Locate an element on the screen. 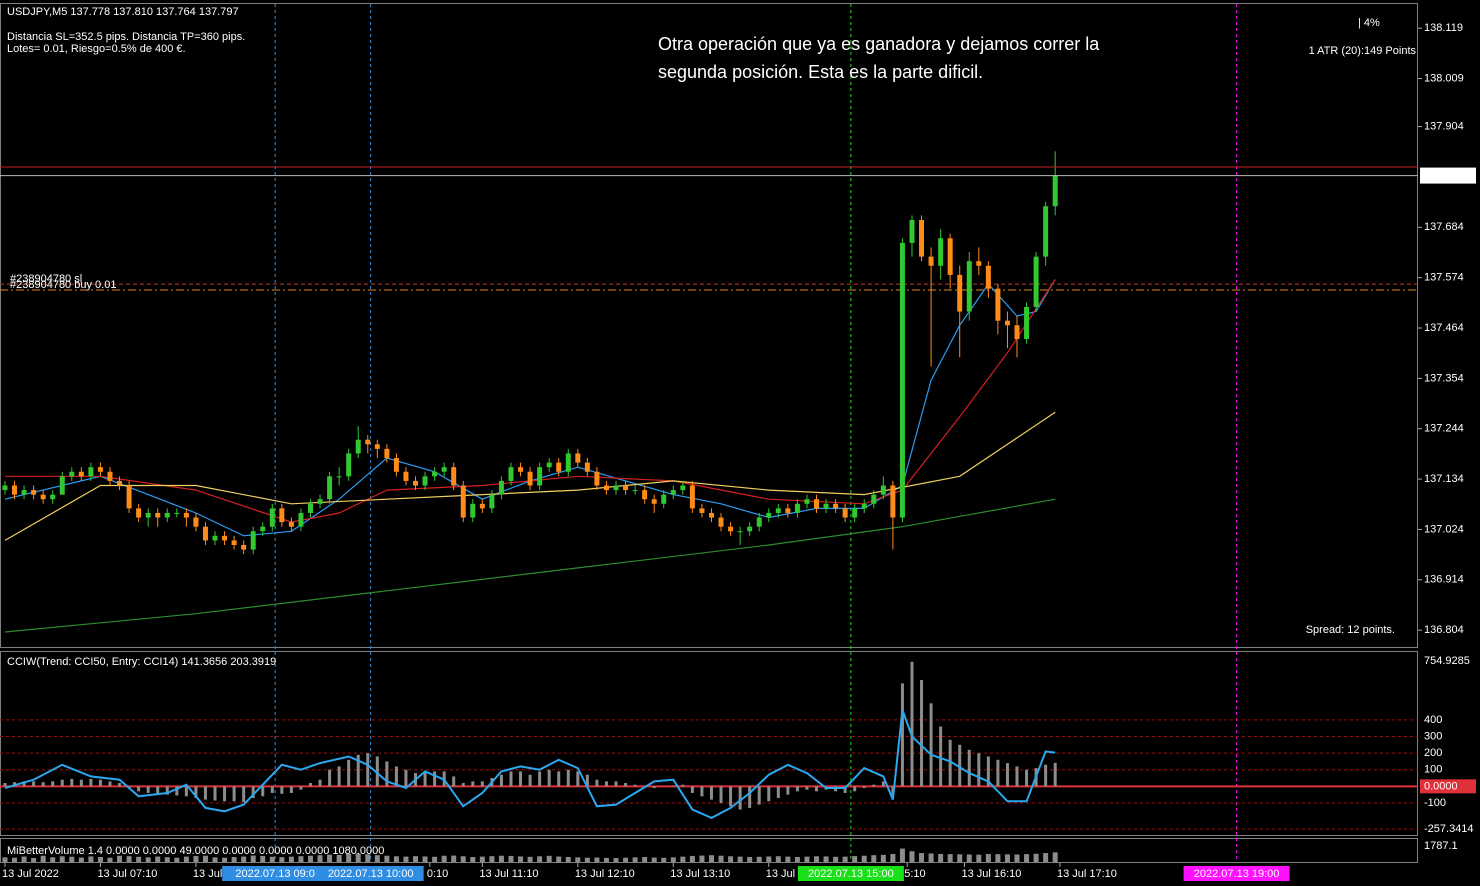  cci-tick-label: 300 is located at coordinates (1433, 736).